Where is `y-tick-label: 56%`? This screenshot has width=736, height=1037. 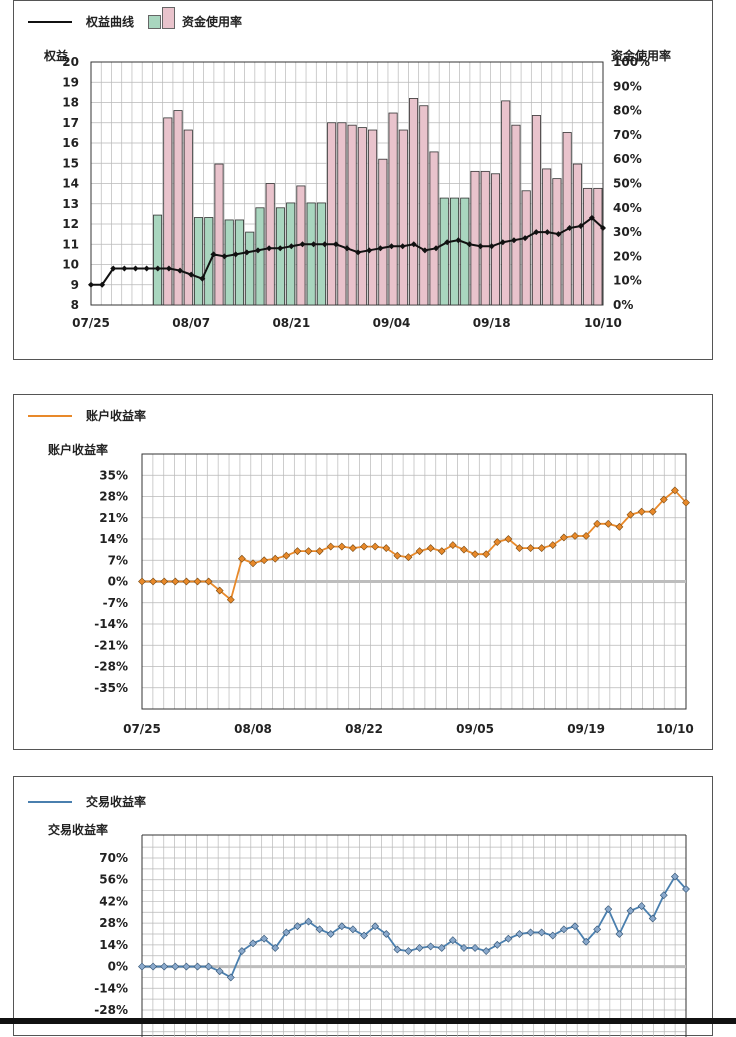 y-tick-label: 56% is located at coordinates (113, 880).